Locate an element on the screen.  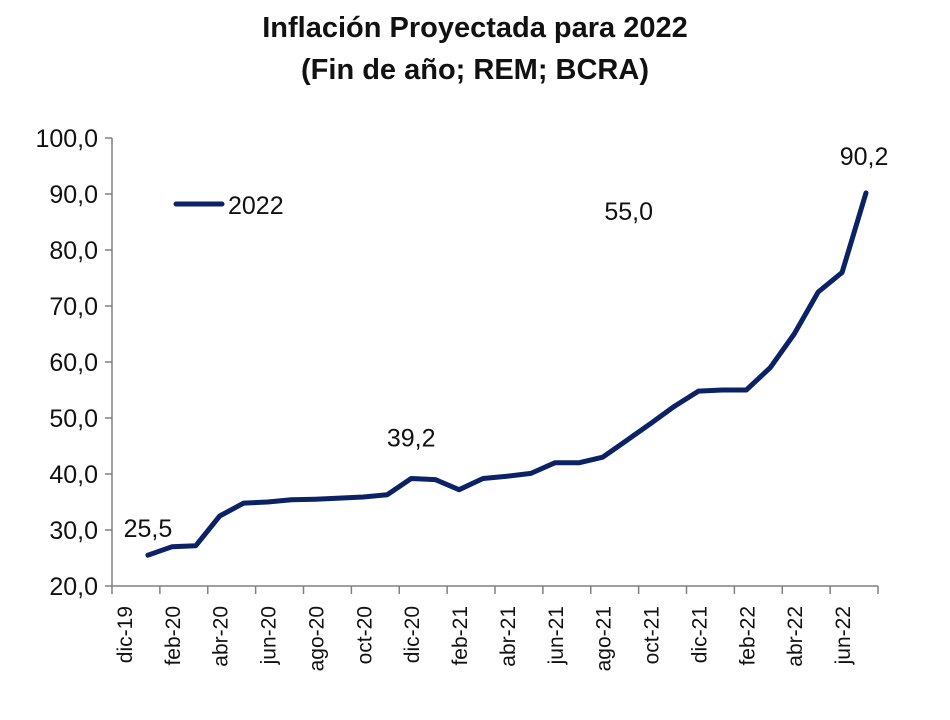
legend: 2022 is located at coordinates (228, 206).